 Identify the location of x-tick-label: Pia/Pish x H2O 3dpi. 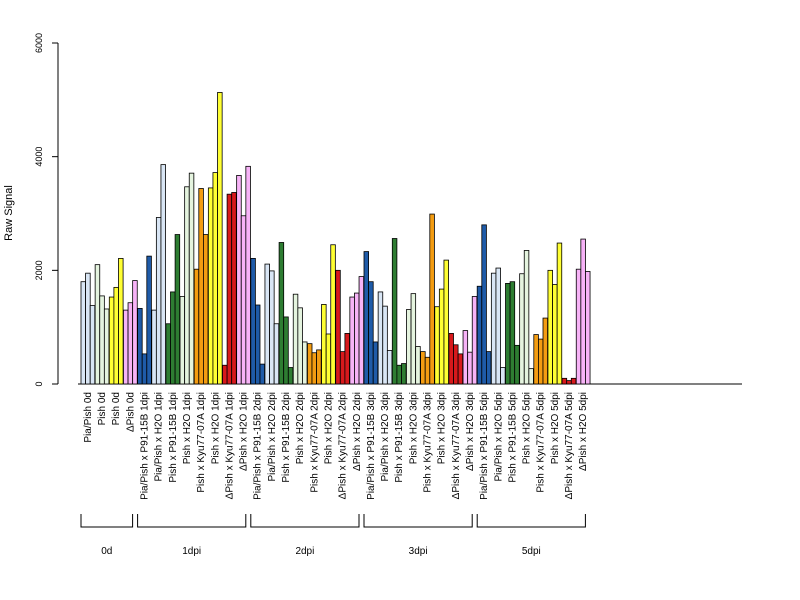
(385, 437).